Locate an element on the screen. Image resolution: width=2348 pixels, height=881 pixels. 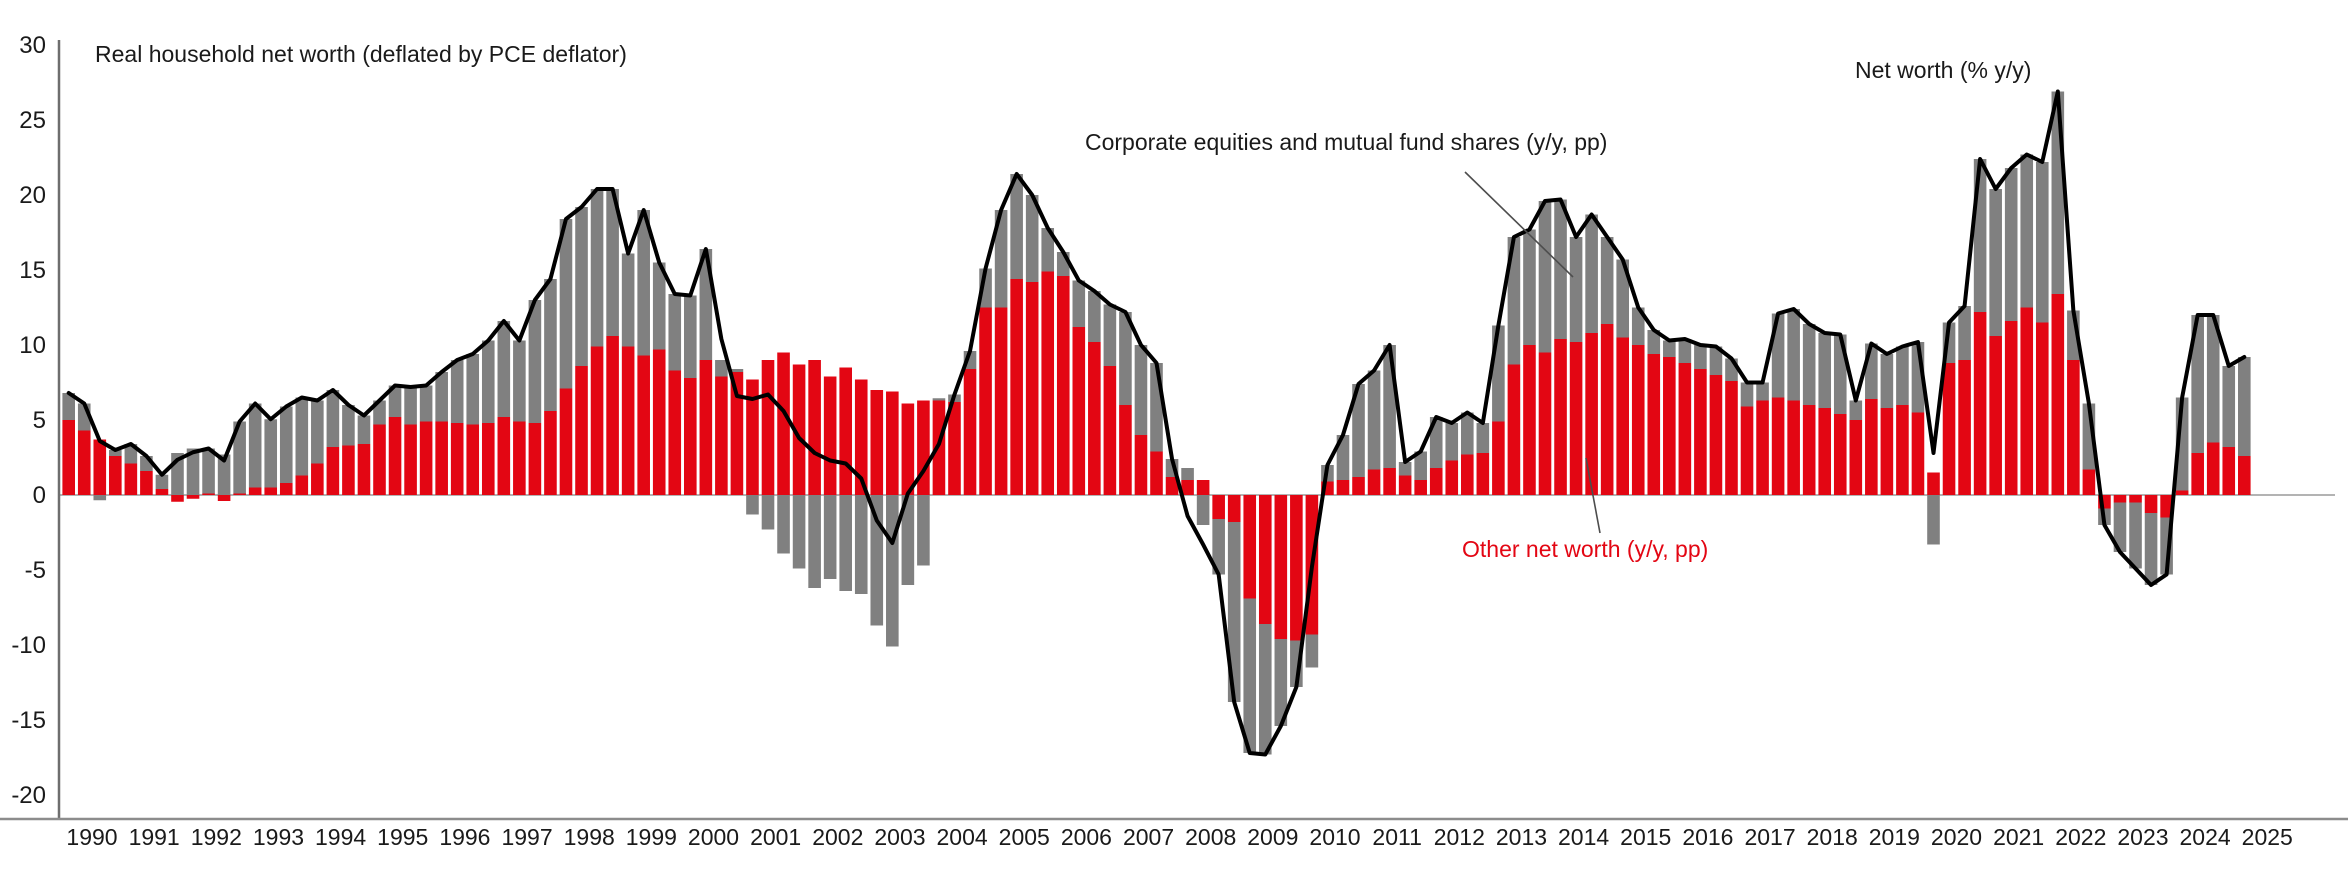
x-tick-2008: 2008 is located at coordinates (1210, 837).